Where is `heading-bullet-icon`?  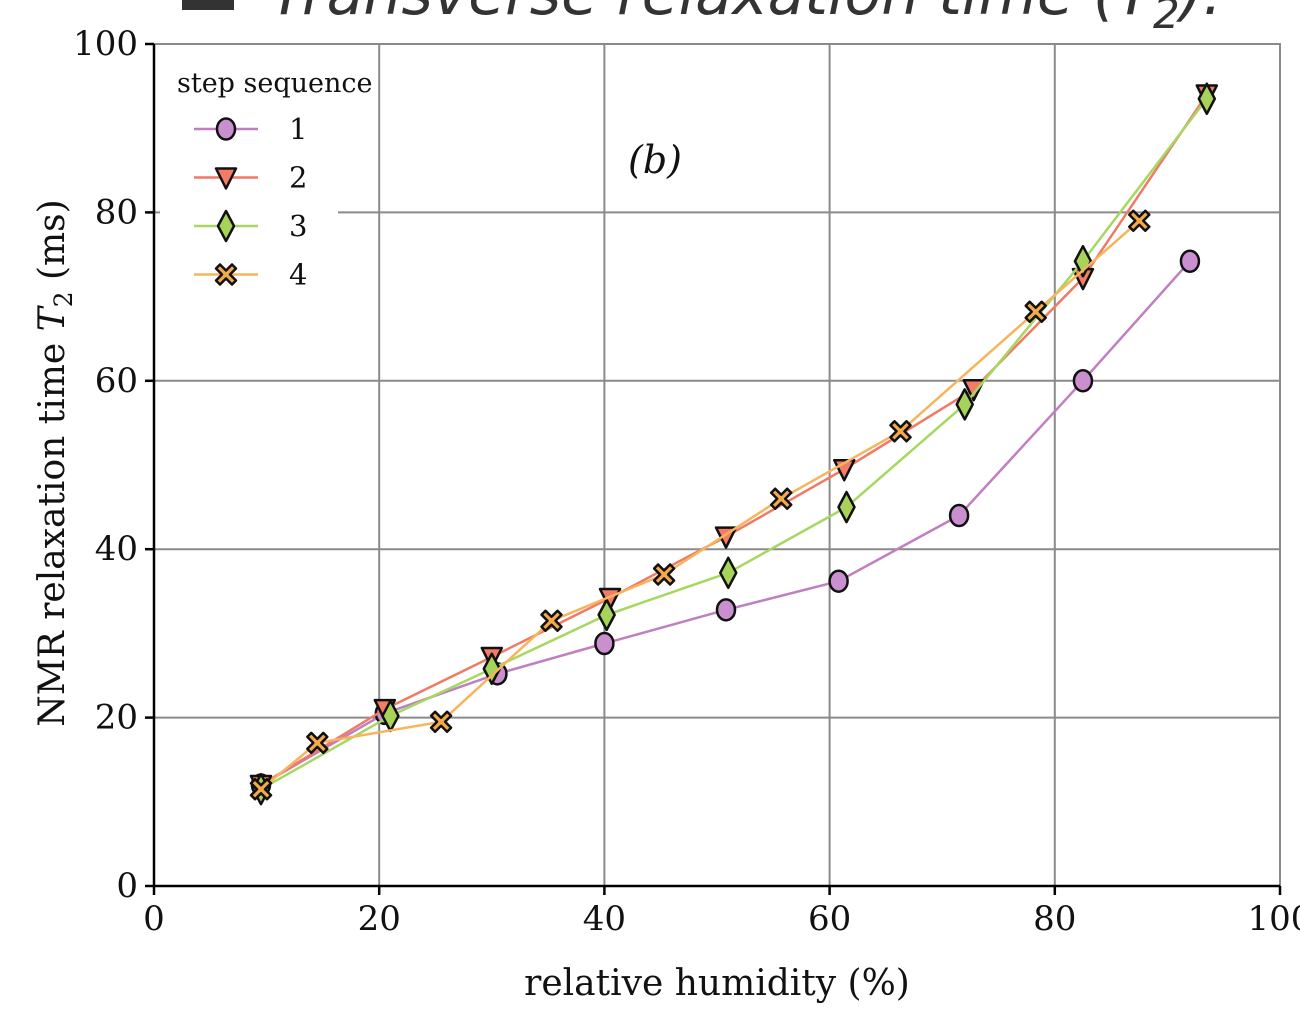
heading-bullet-icon is located at coordinates (208, 5).